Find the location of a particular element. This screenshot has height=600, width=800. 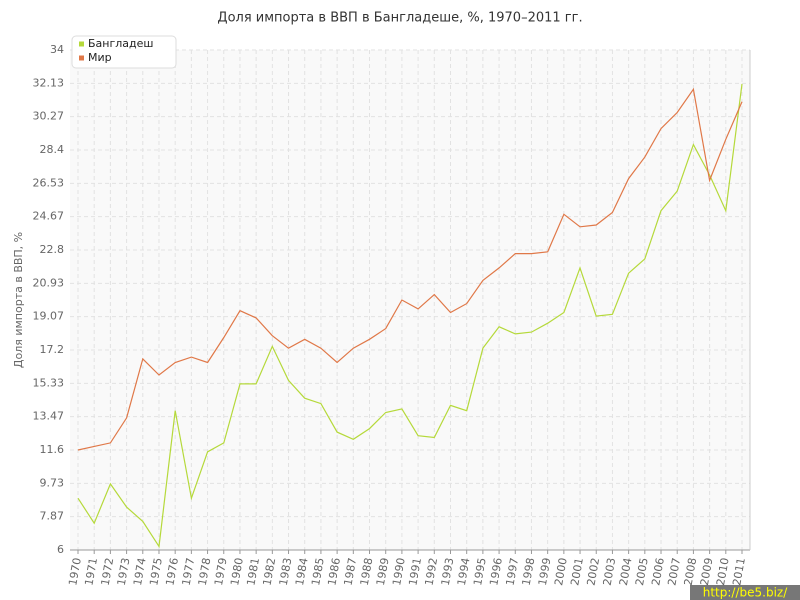

x-tick-label: 2004 is located at coordinates (626, 572).